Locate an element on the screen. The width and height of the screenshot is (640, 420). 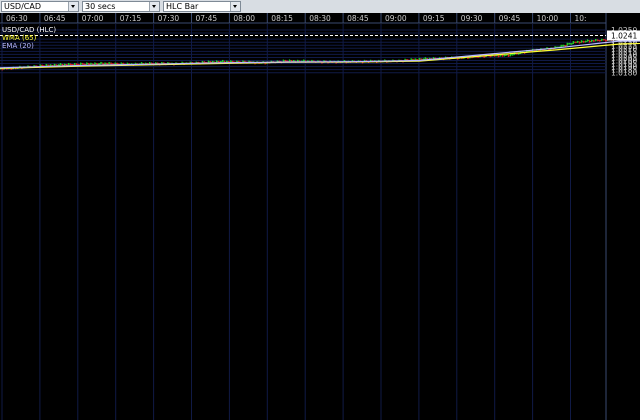
price-tick-label: 1.0225 is located at coordinates (624, 45).